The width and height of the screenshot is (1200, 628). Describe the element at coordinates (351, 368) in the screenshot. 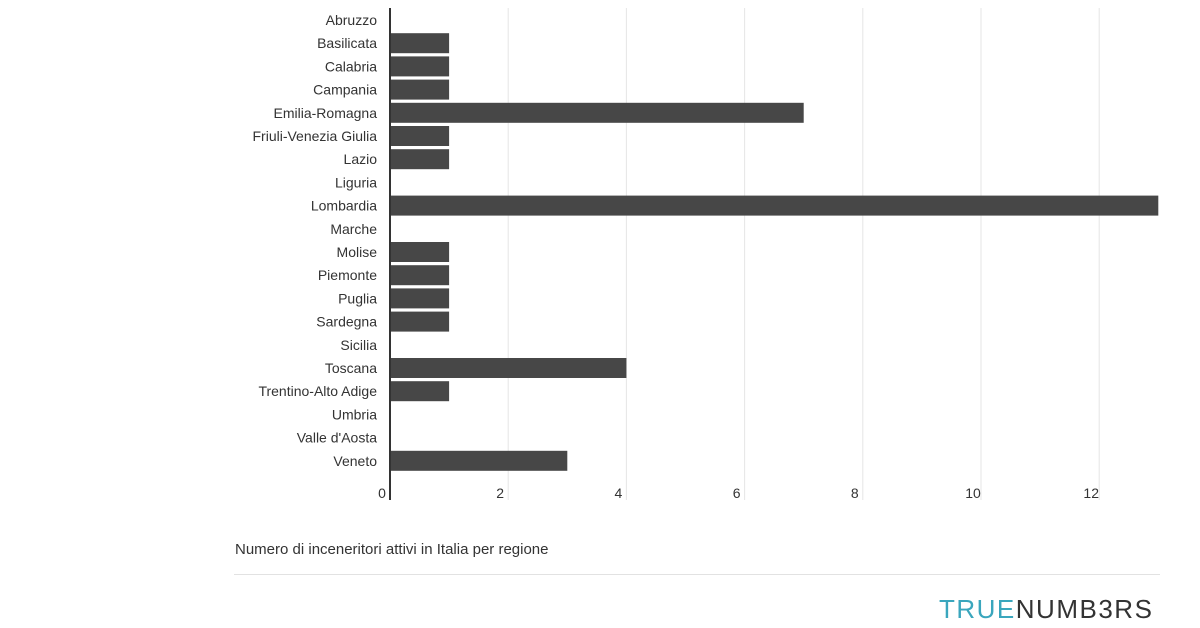

I see `category-label: Toscana` at that location.